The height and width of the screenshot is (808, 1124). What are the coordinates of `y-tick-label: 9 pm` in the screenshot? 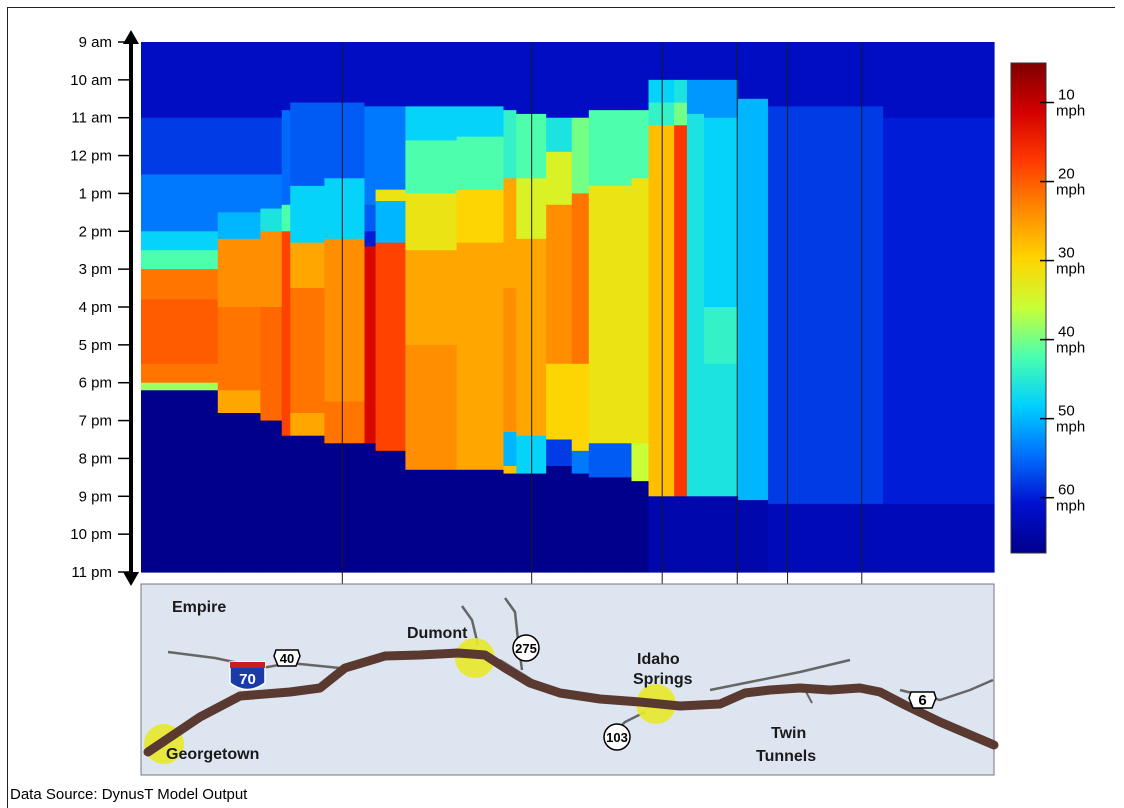 It's located at (95, 496).